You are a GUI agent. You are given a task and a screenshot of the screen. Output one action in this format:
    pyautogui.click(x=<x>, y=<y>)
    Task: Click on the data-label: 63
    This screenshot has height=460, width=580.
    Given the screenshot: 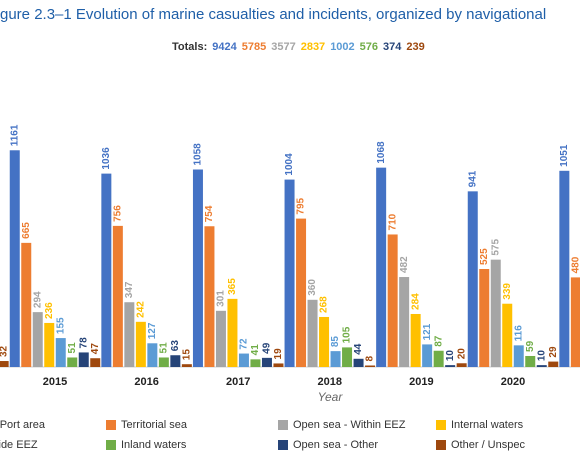 What is the action you would take?
    pyautogui.click(x=175, y=346)
    